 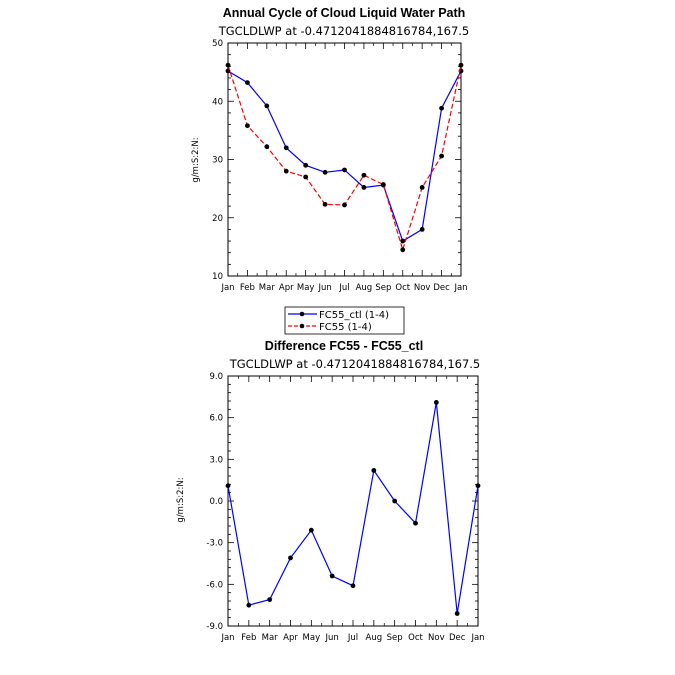 I want to click on chart2-title: Difference FC55 - FC55_ctl, so click(x=344, y=346).